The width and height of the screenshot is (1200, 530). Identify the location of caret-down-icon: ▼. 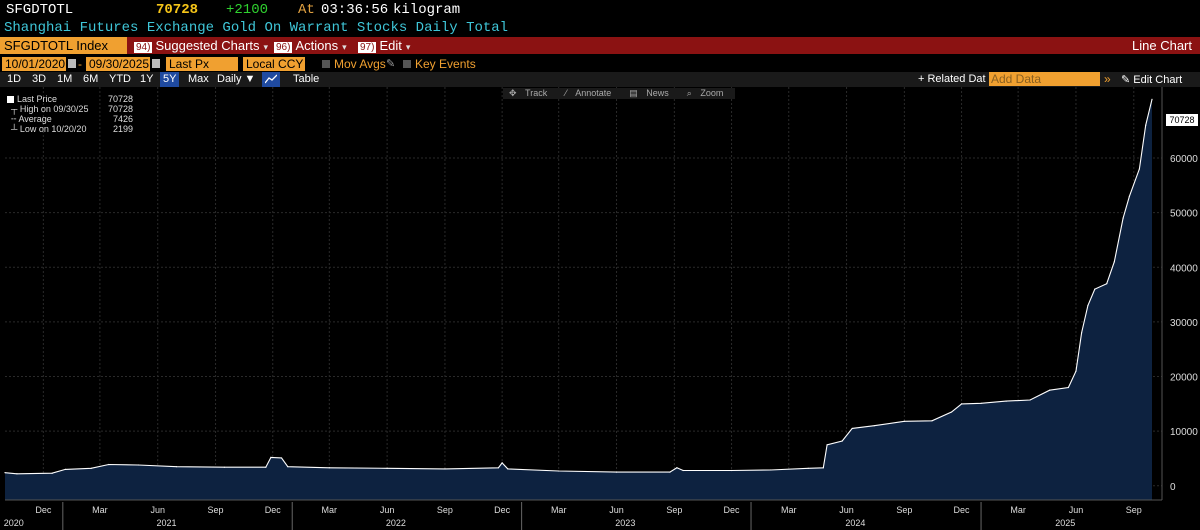
(250, 79).